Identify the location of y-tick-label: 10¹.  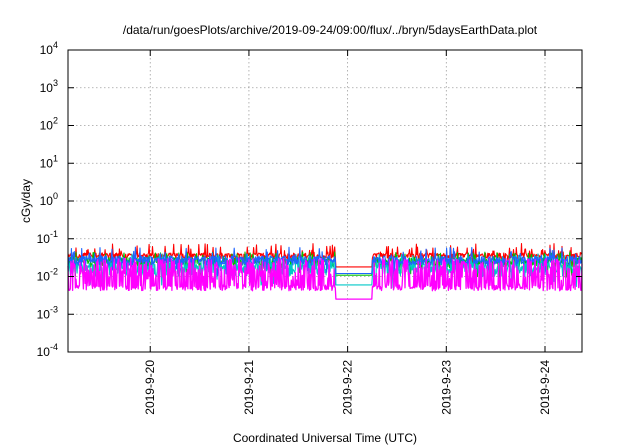
(49, 161).